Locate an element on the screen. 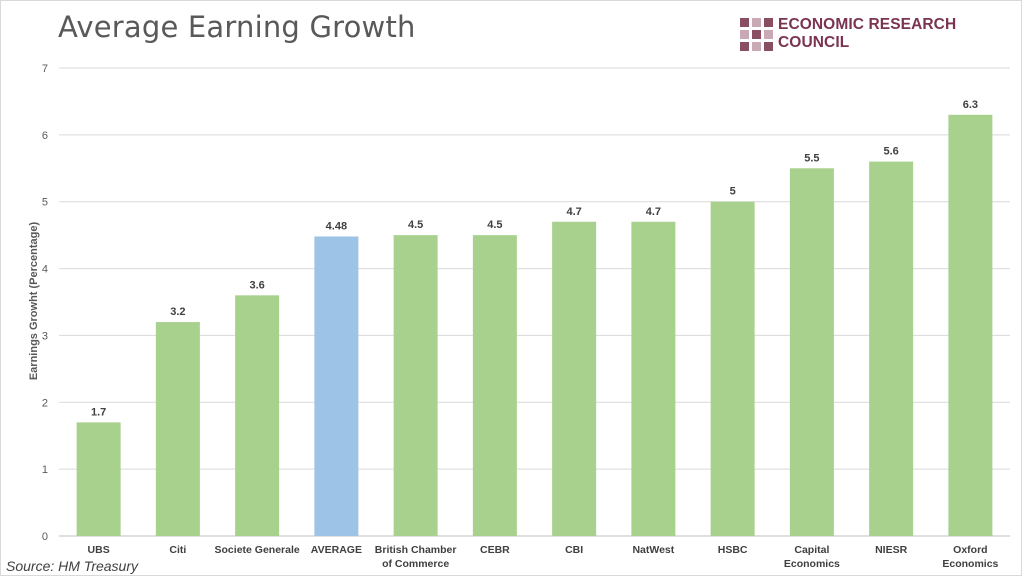  data-label: 3.2 is located at coordinates (177, 312).